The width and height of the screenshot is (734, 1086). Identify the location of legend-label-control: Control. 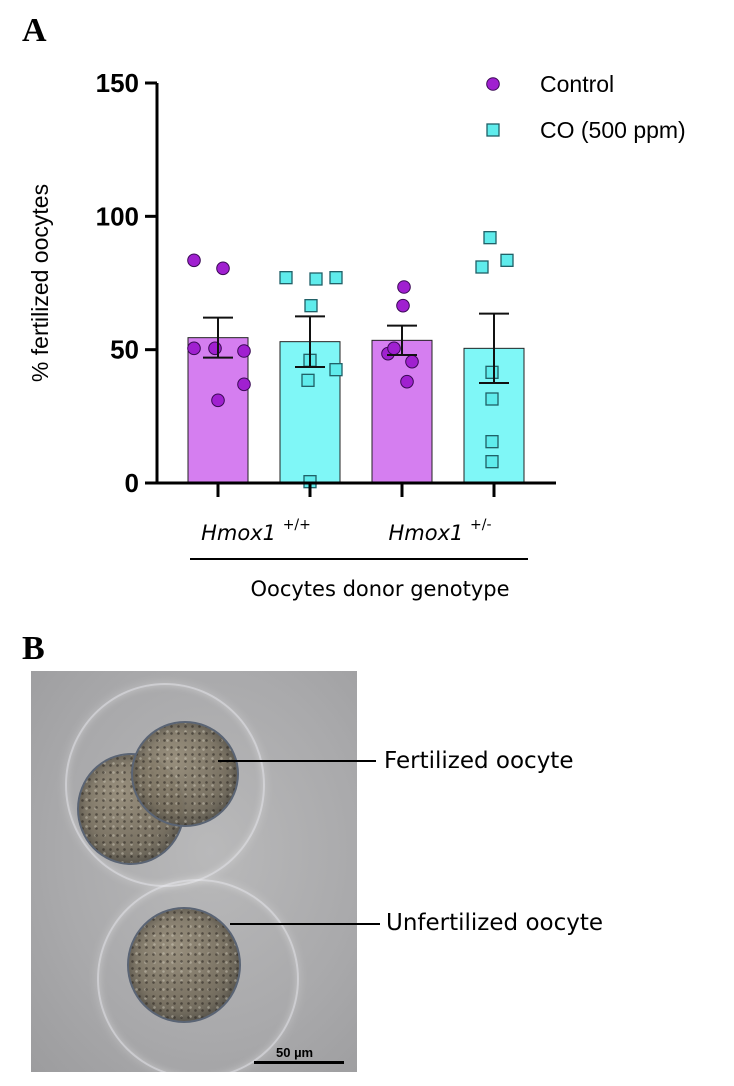
(577, 84).